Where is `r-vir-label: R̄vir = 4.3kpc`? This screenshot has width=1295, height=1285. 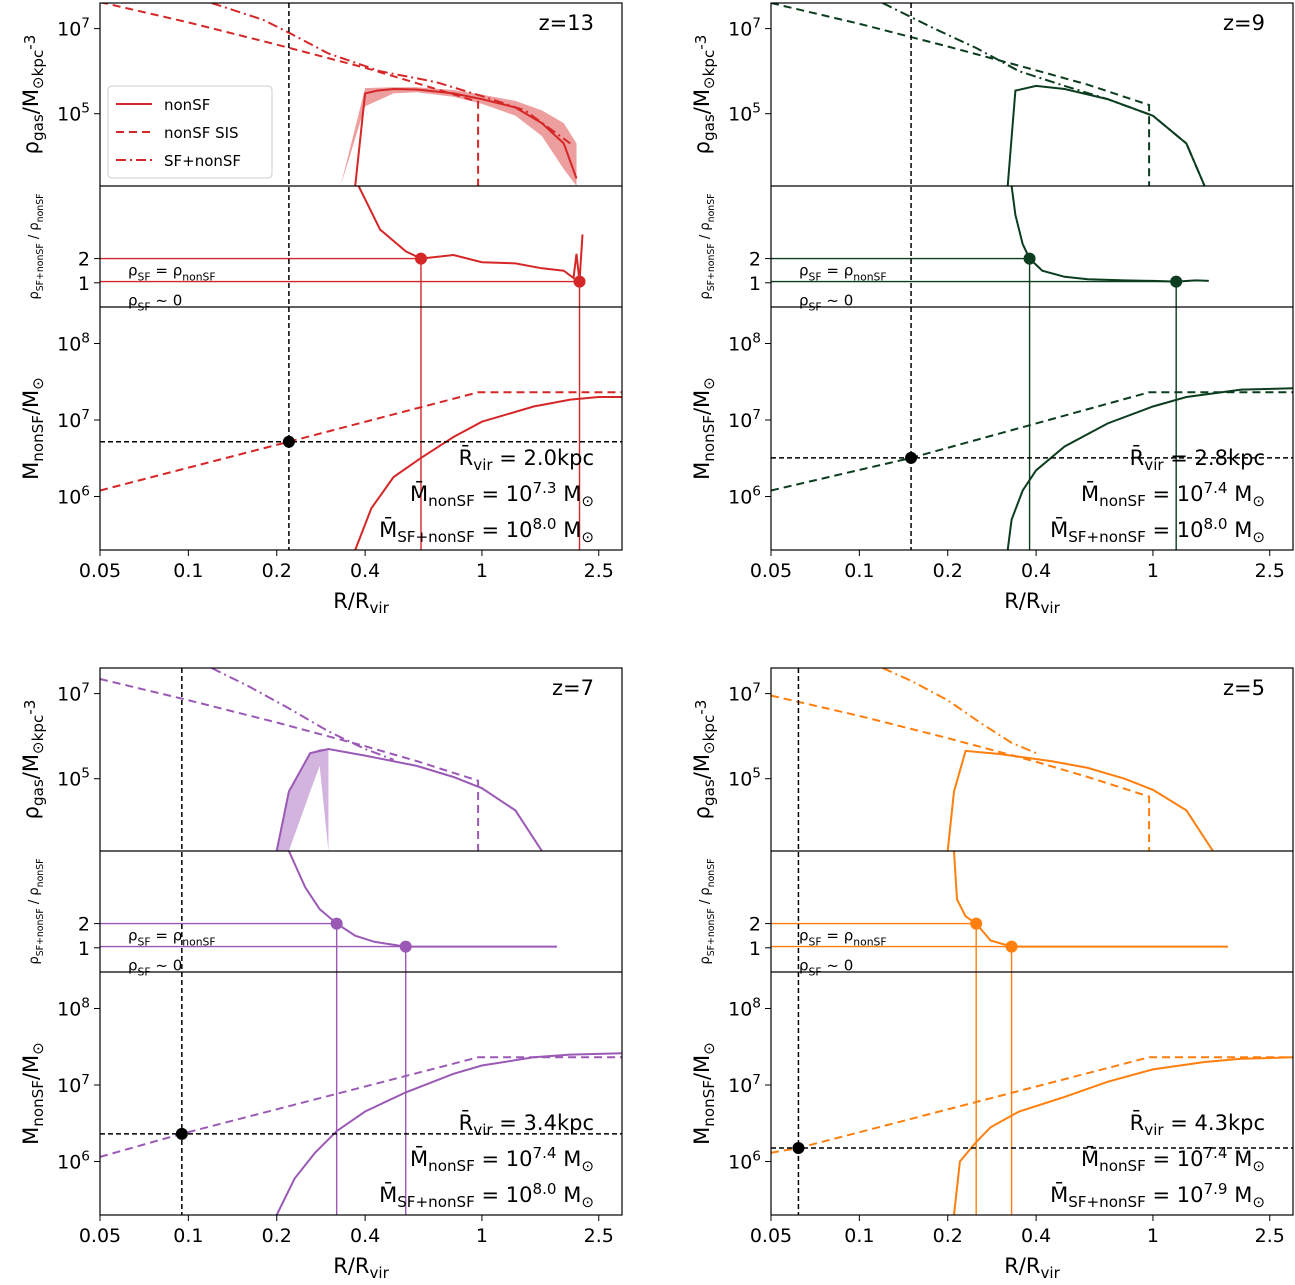
r-vir-label: R̄vir = 4.3kpc is located at coordinates (1197, 1124).